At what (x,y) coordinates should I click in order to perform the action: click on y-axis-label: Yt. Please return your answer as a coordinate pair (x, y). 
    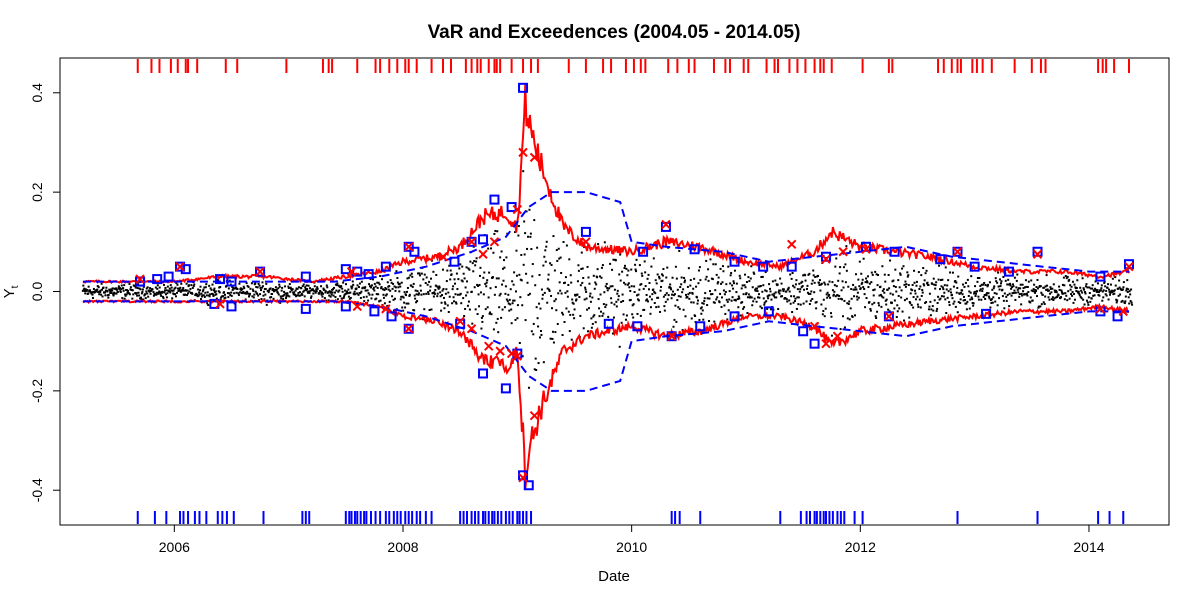
    Looking at the image, I should click on (11, 291).